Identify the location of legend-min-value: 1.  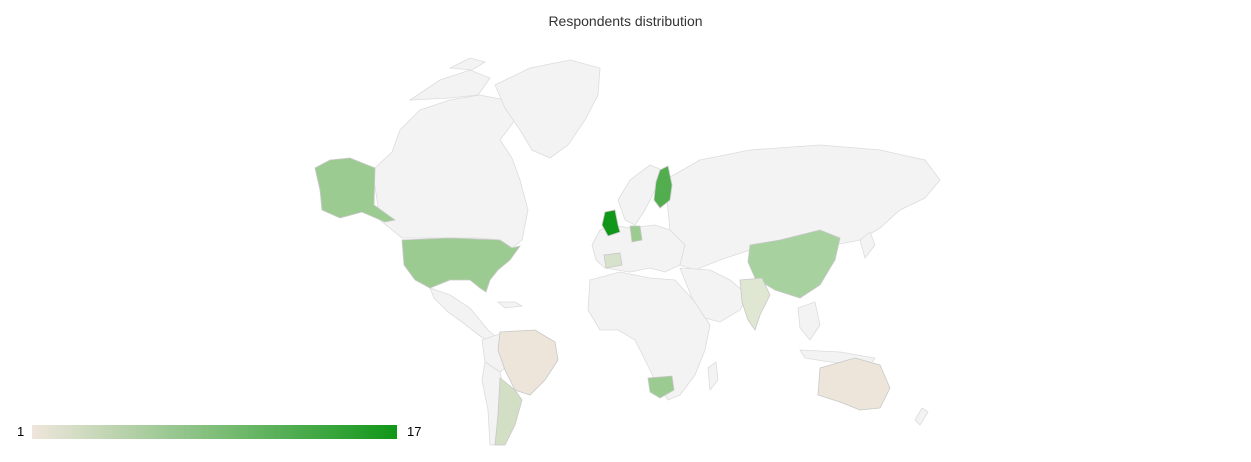
(21, 431).